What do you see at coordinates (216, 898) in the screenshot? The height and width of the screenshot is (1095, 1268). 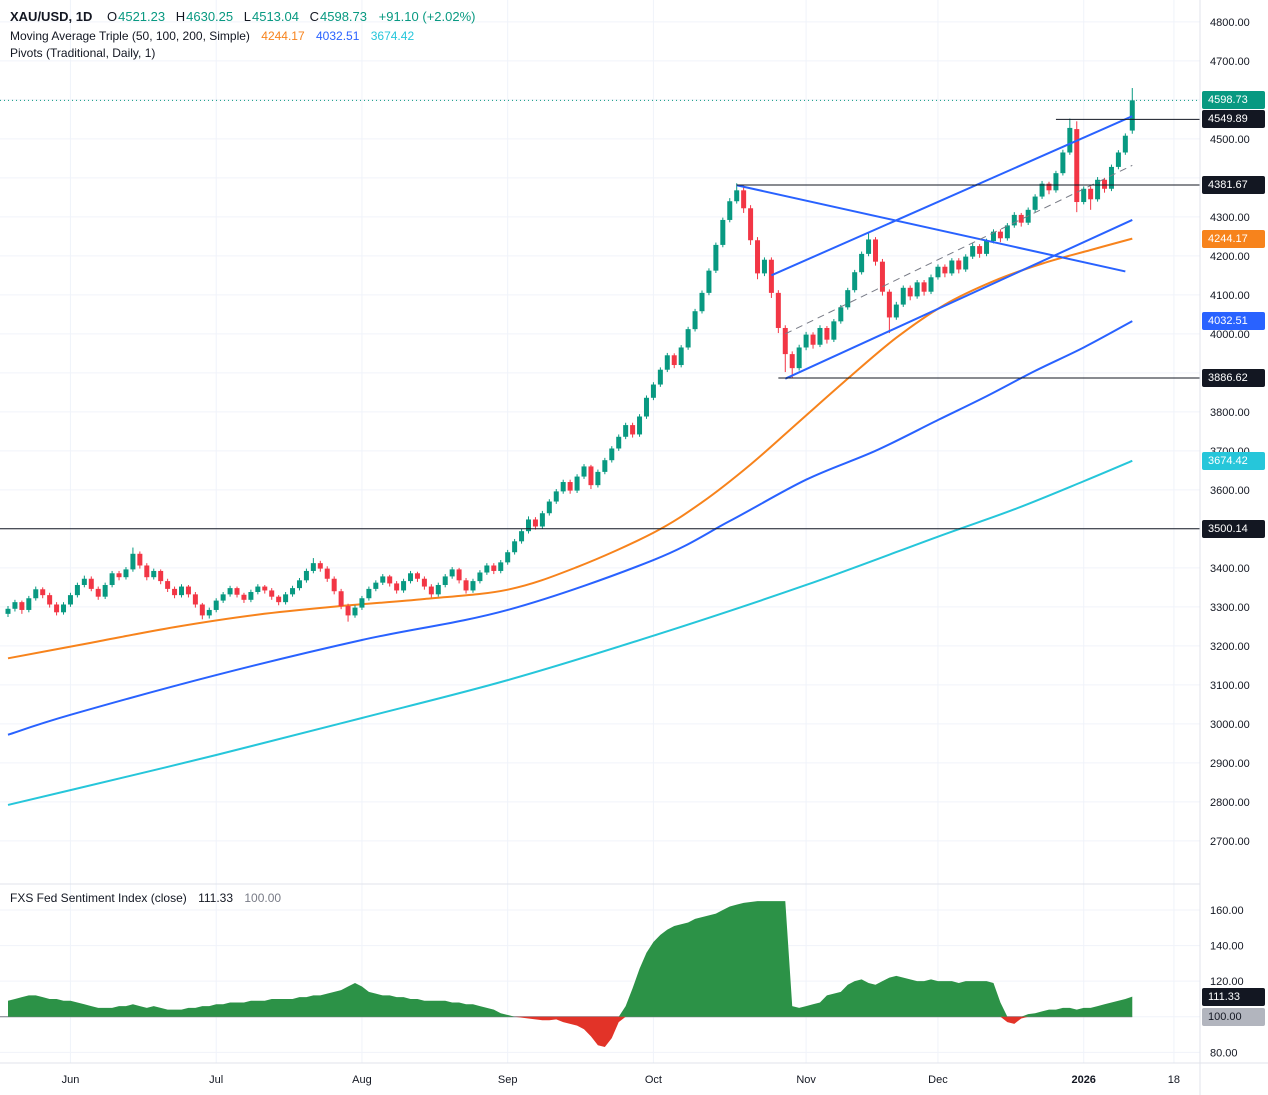 I see `sentiment-value: 111.33` at bounding box center [216, 898].